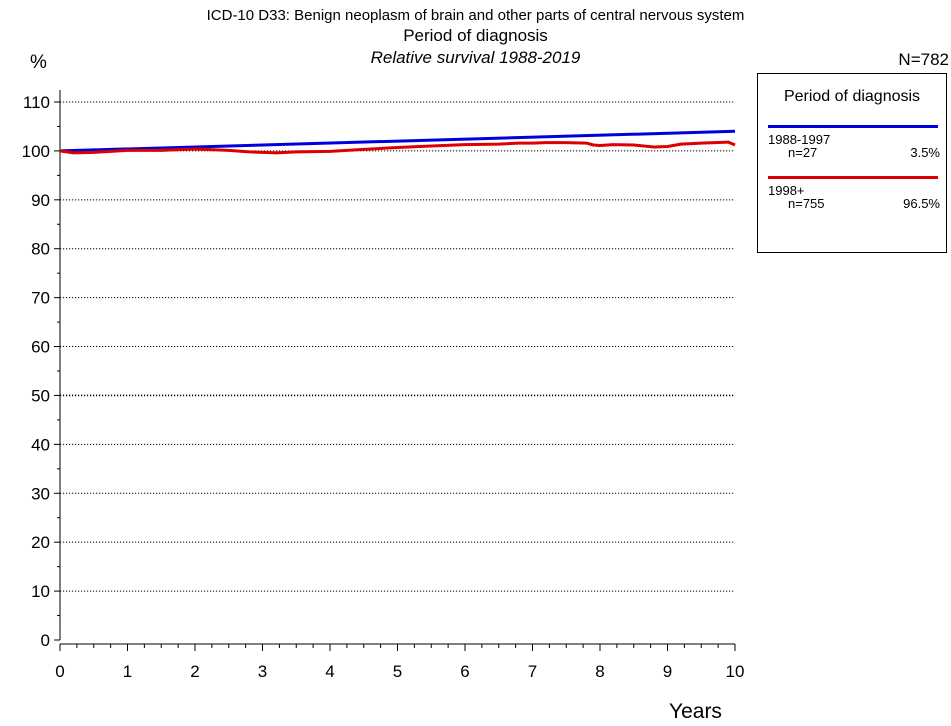 The width and height of the screenshot is (951, 726). I want to click on legend-percent: 3.5%, so click(925, 152).